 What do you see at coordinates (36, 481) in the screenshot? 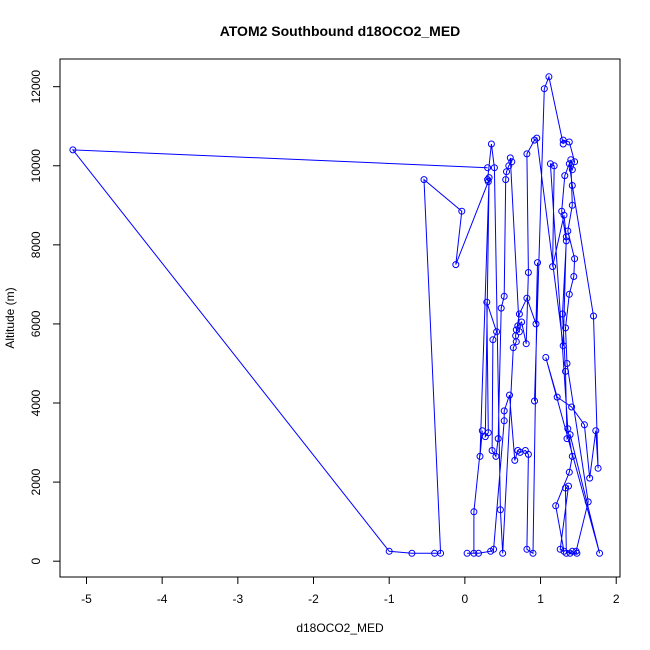
I see `y-tick-label: 2000` at bounding box center [36, 481].